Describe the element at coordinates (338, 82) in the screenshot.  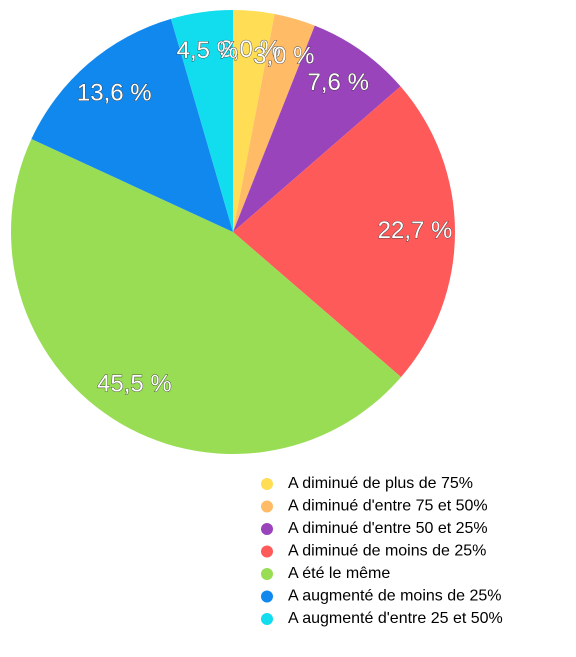
I see `value-label: 7,6 %` at that location.